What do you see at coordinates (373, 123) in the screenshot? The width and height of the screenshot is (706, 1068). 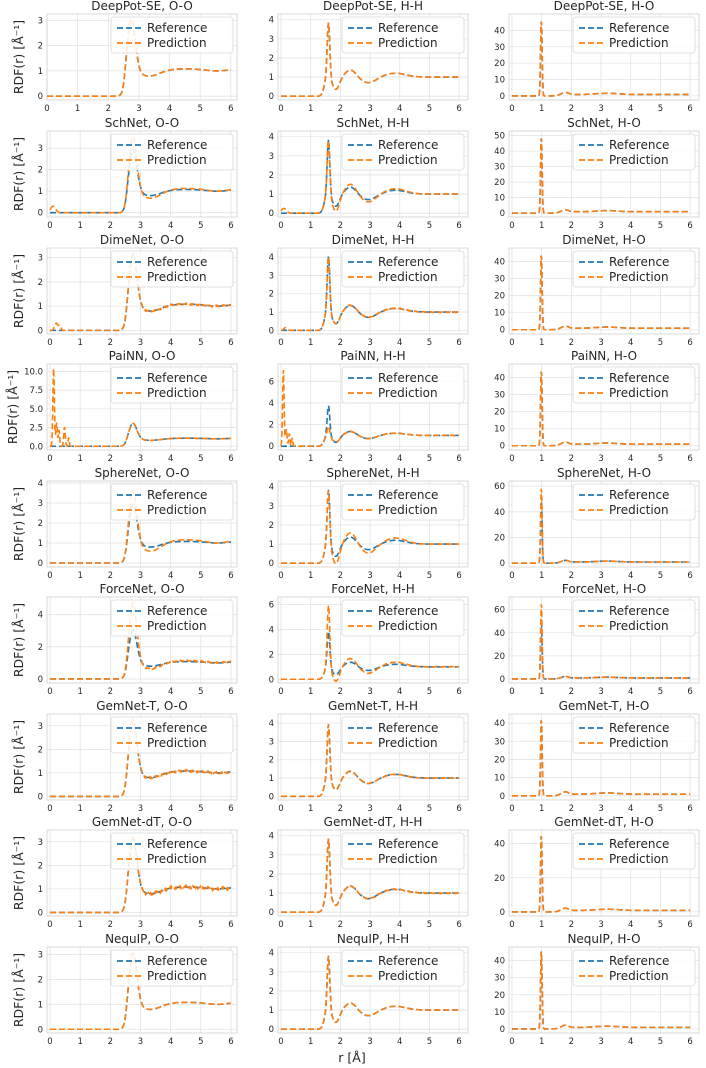 I see `panel-title: SchNet, H-H` at bounding box center [373, 123].